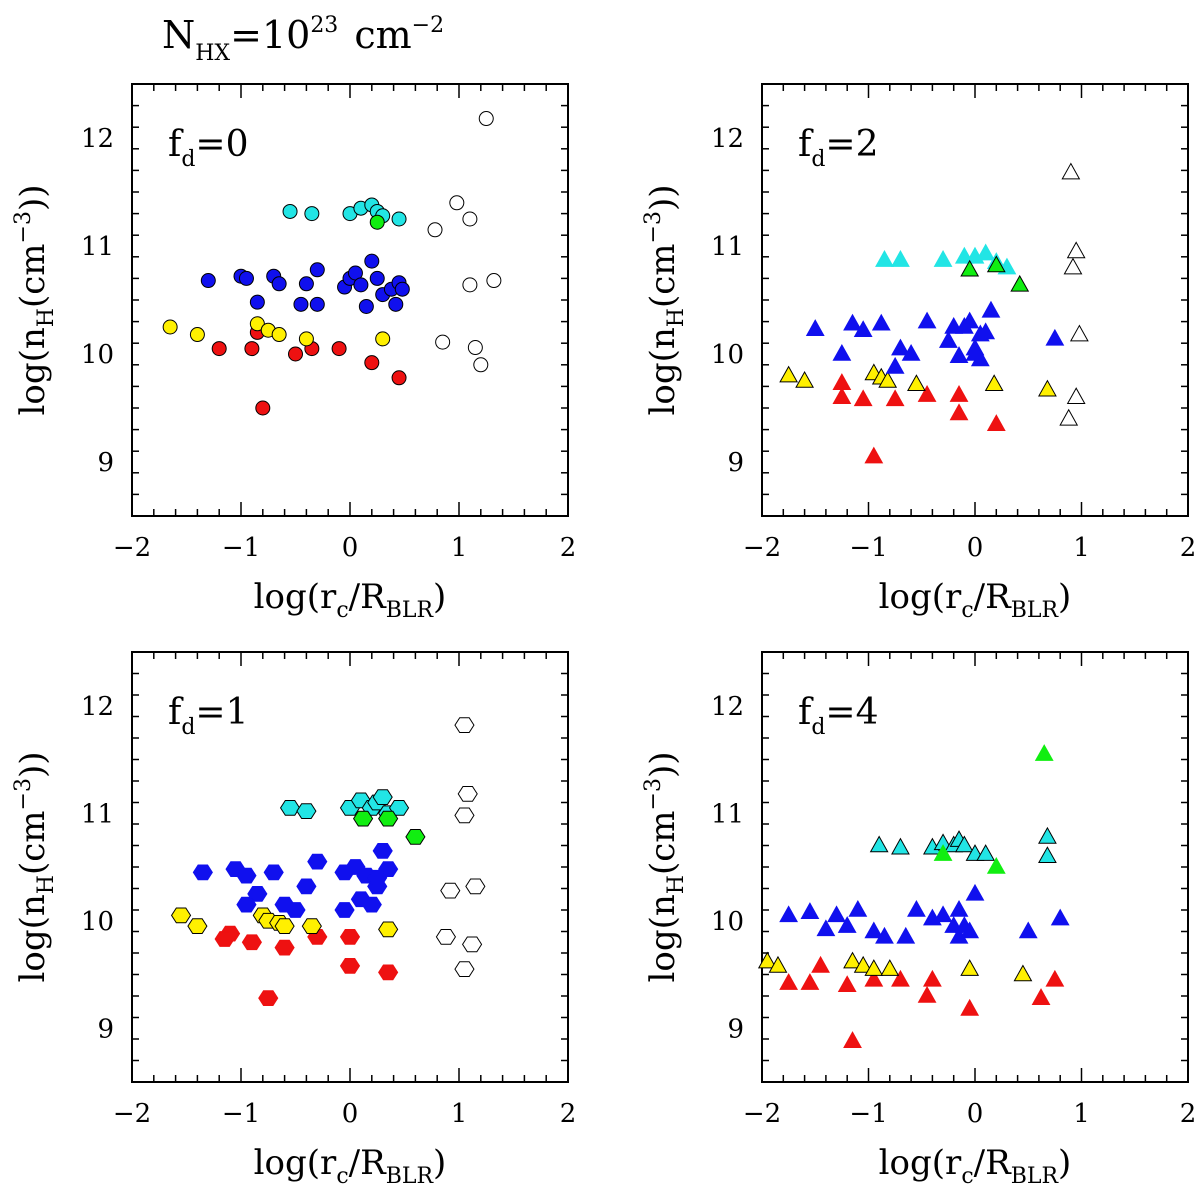 The image size is (1200, 1196). Describe the element at coordinates (33, 275) in the screenshot. I see `ylabel-mid: (cm` at that location.